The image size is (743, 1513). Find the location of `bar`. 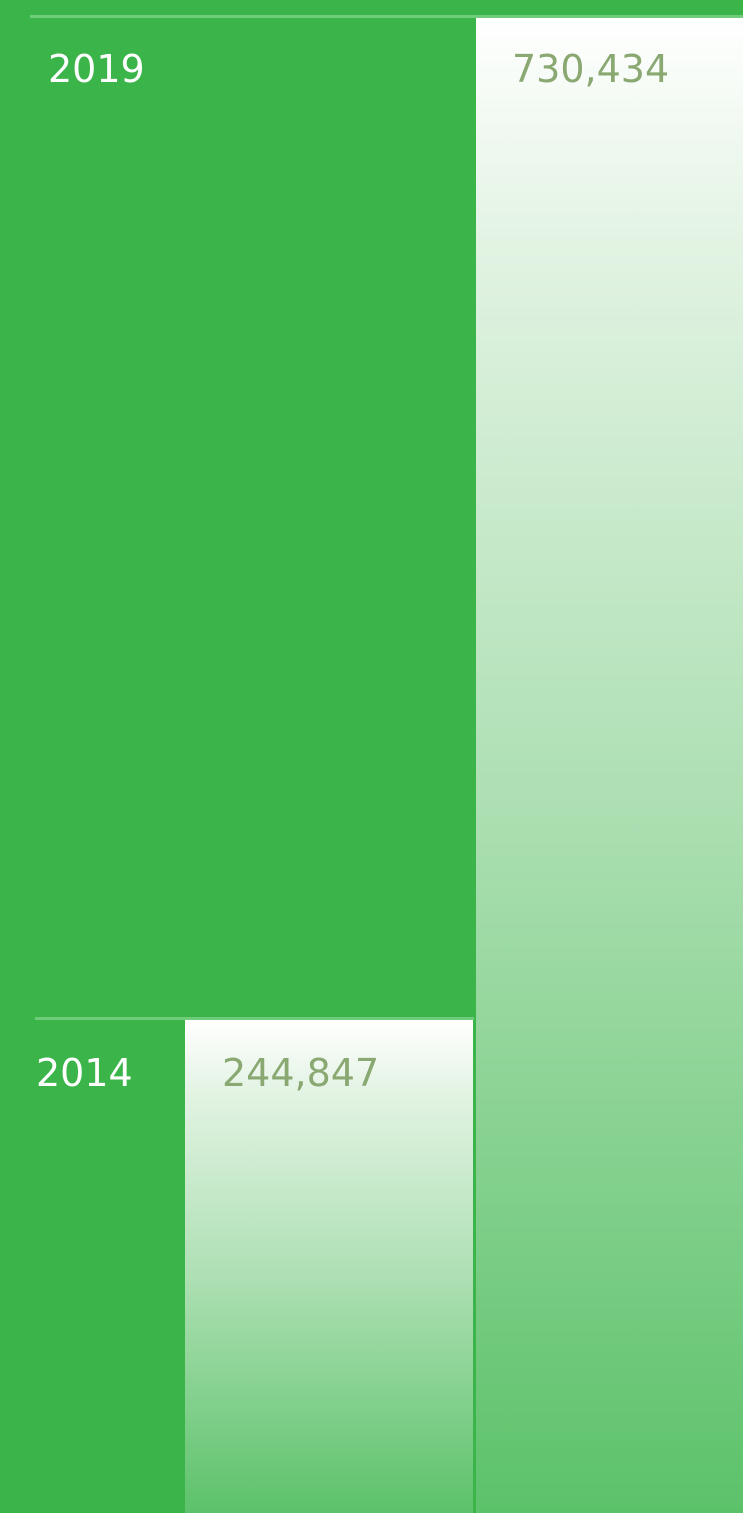

bar is located at coordinates (329, 1266).